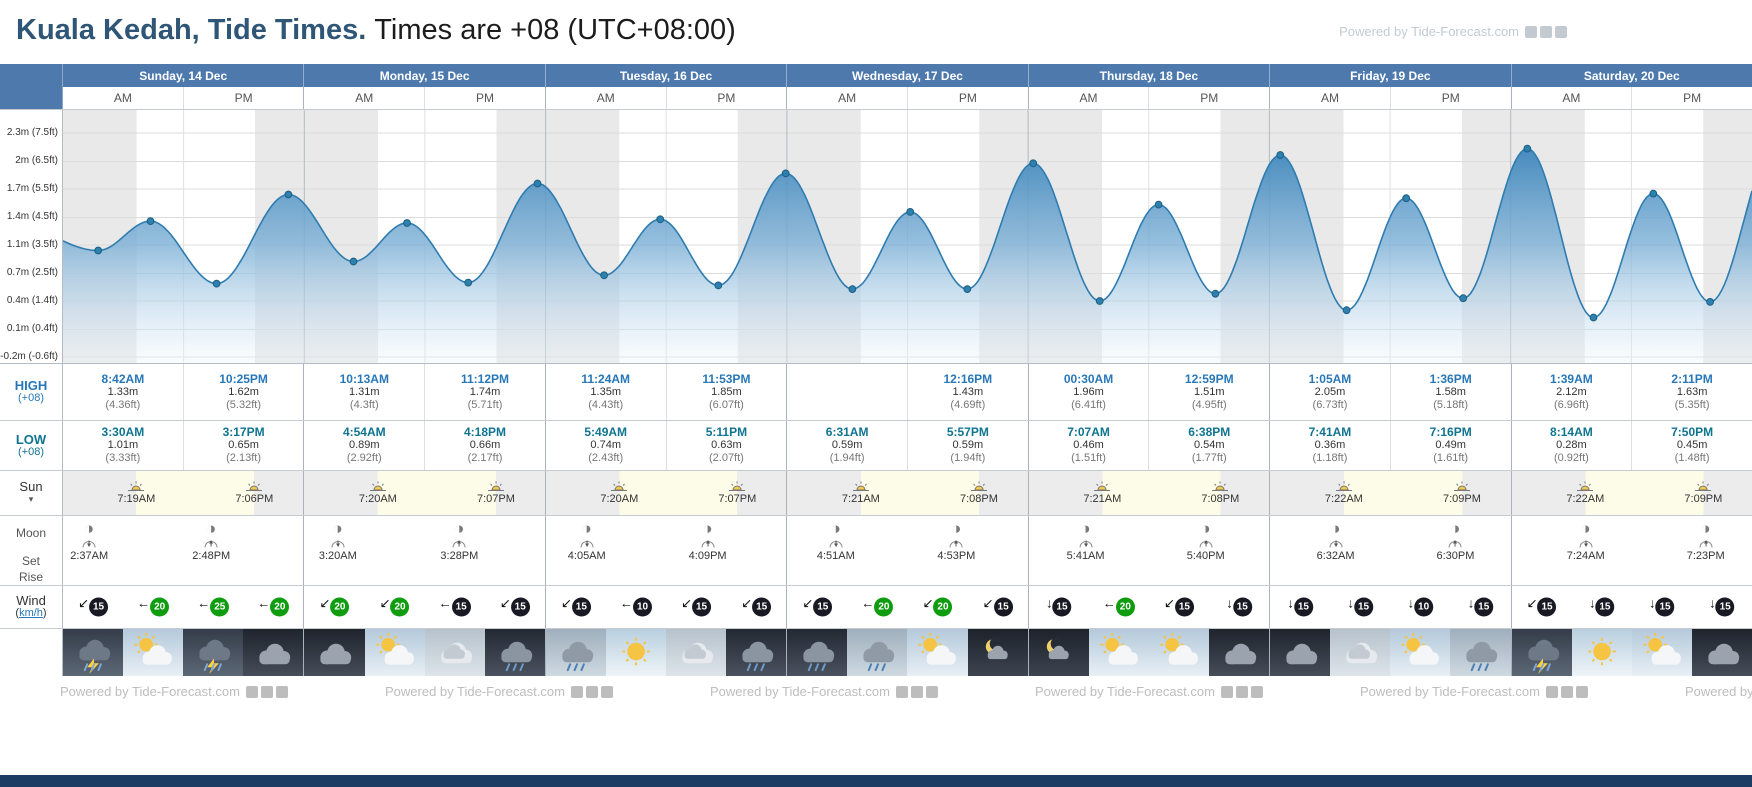 This screenshot has width=1752, height=787. Describe the element at coordinates (1631, 392) in the screenshot. I see `high-day-cell: 1:39AM 2.12m (6.96ft) 2:11PM 1.63m (5.35ft)` at that location.